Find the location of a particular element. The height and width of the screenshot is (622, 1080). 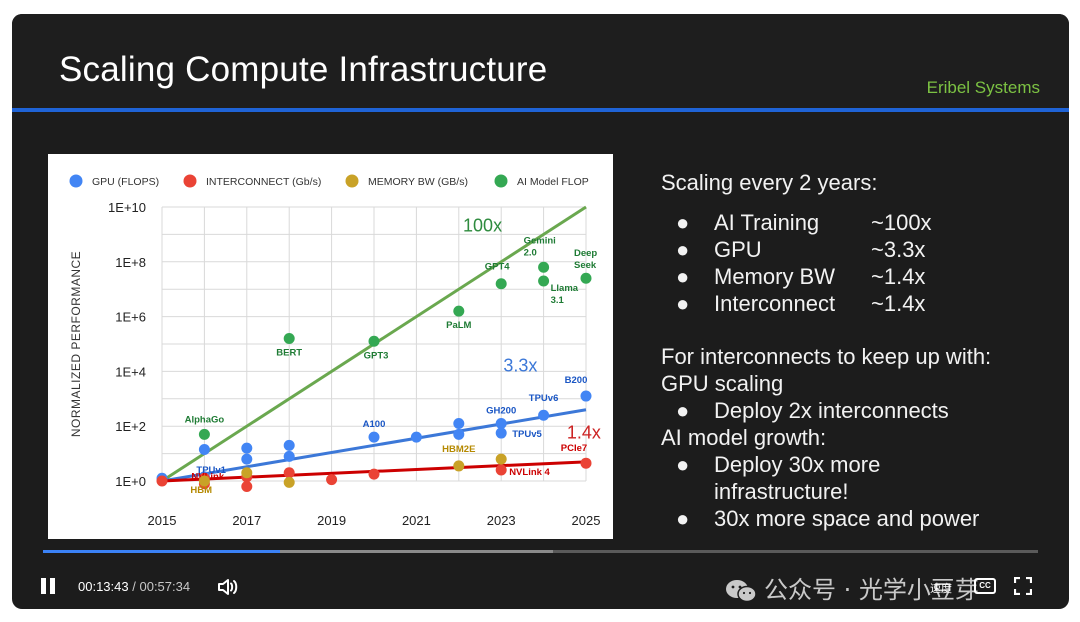

data-label: HBM2E is located at coordinates (458, 449).